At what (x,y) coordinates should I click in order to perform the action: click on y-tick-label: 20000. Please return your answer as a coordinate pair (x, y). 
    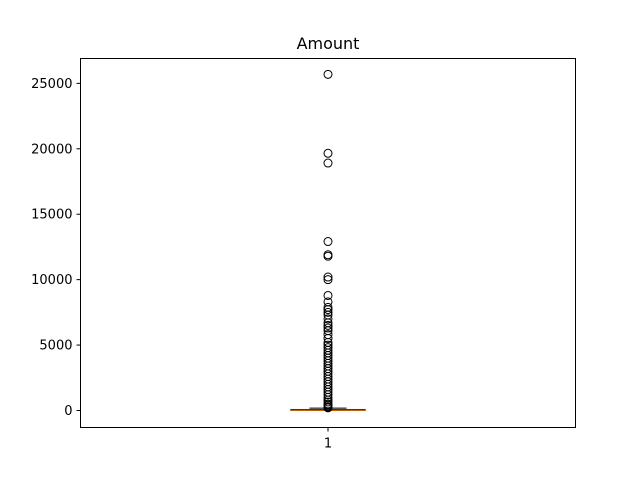
    Looking at the image, I should click on (51, 149).